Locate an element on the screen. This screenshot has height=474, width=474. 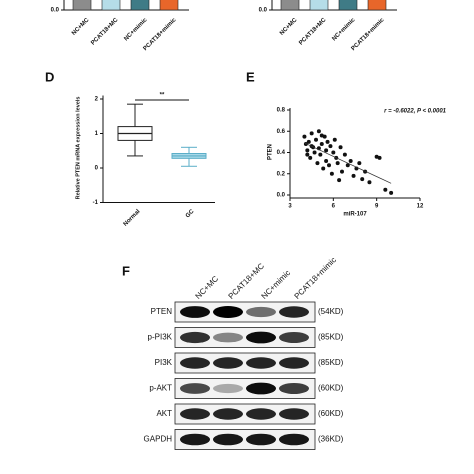
x-tick-label: 6 is located at coordinates (334, 207).